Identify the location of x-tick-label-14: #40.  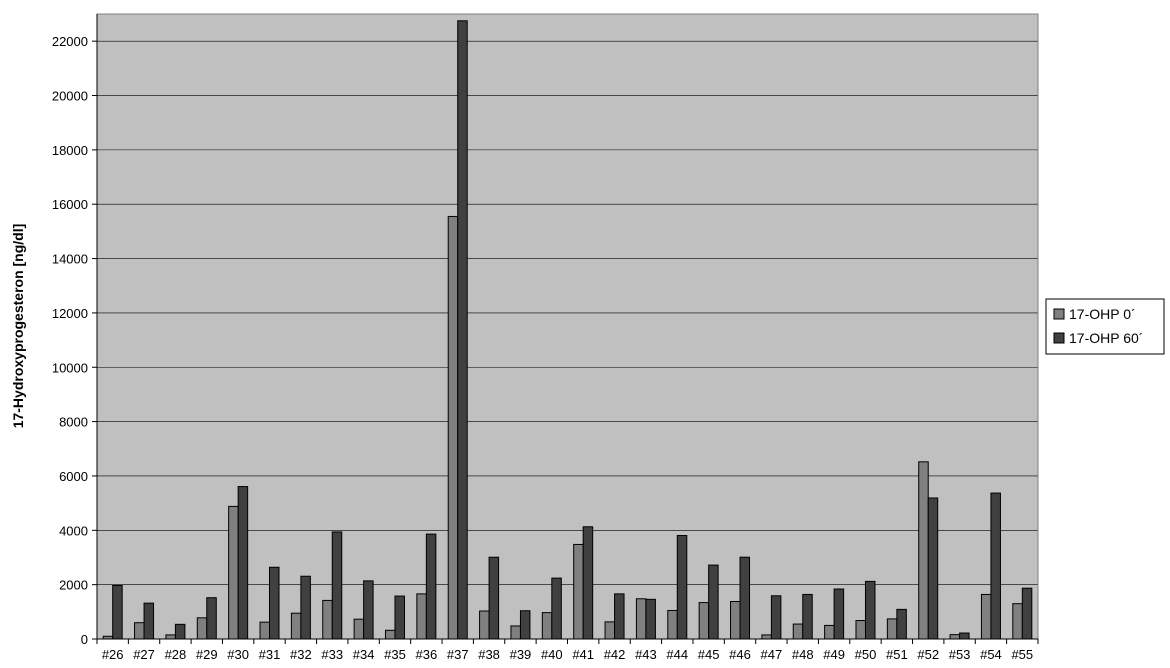
(552, 654).